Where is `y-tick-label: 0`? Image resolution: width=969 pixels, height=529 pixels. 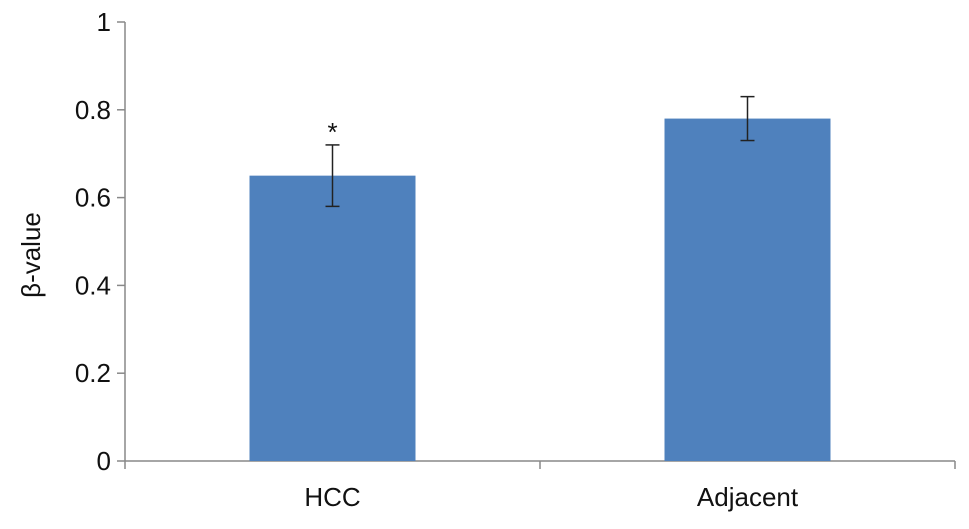
y-tick-label: 0 is located at coordinates (104, 461).